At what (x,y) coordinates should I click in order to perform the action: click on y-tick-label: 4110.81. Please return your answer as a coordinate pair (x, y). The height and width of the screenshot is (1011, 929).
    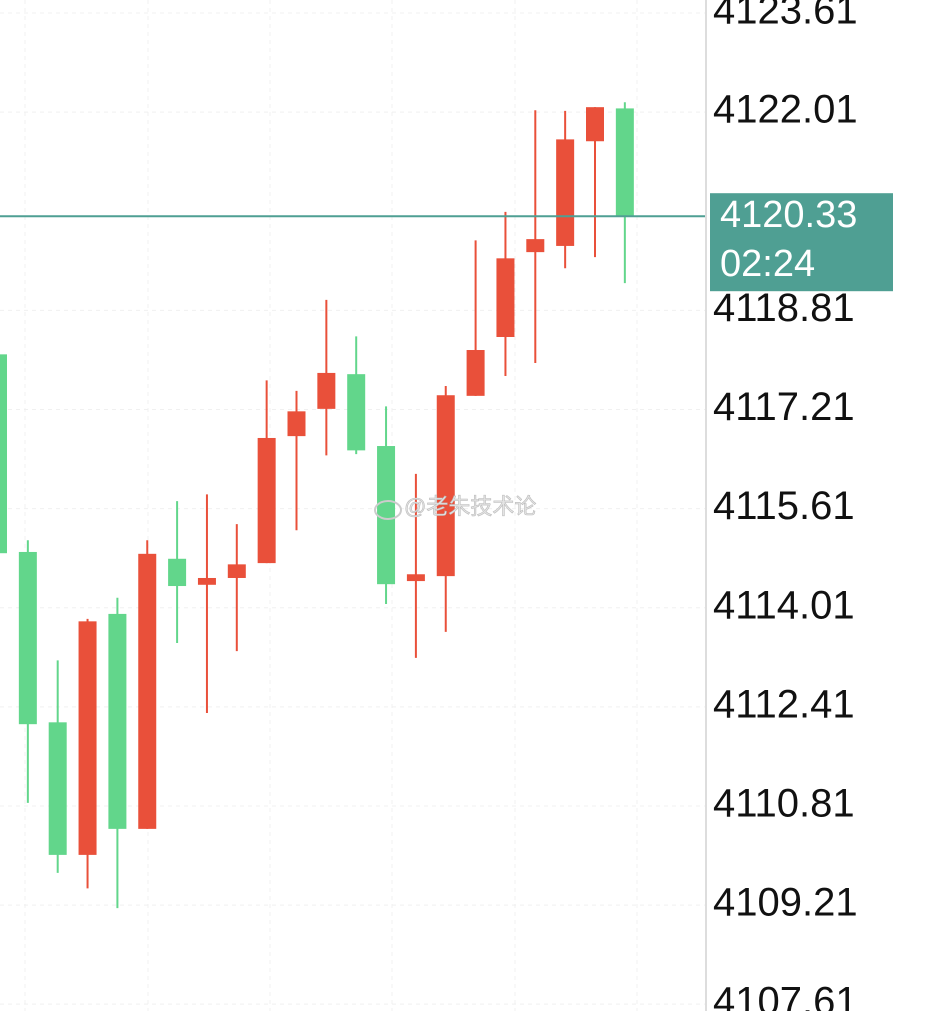
    Looking at the image, I should click on (784, 804).